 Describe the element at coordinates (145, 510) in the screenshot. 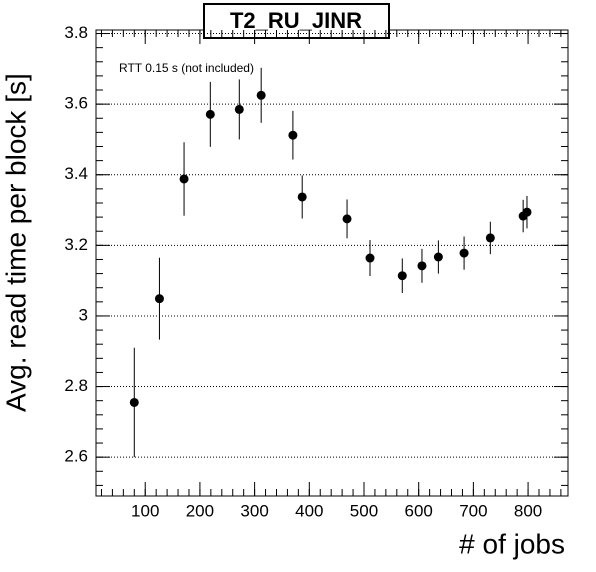

I see `x-tick-label: 100` at that location.